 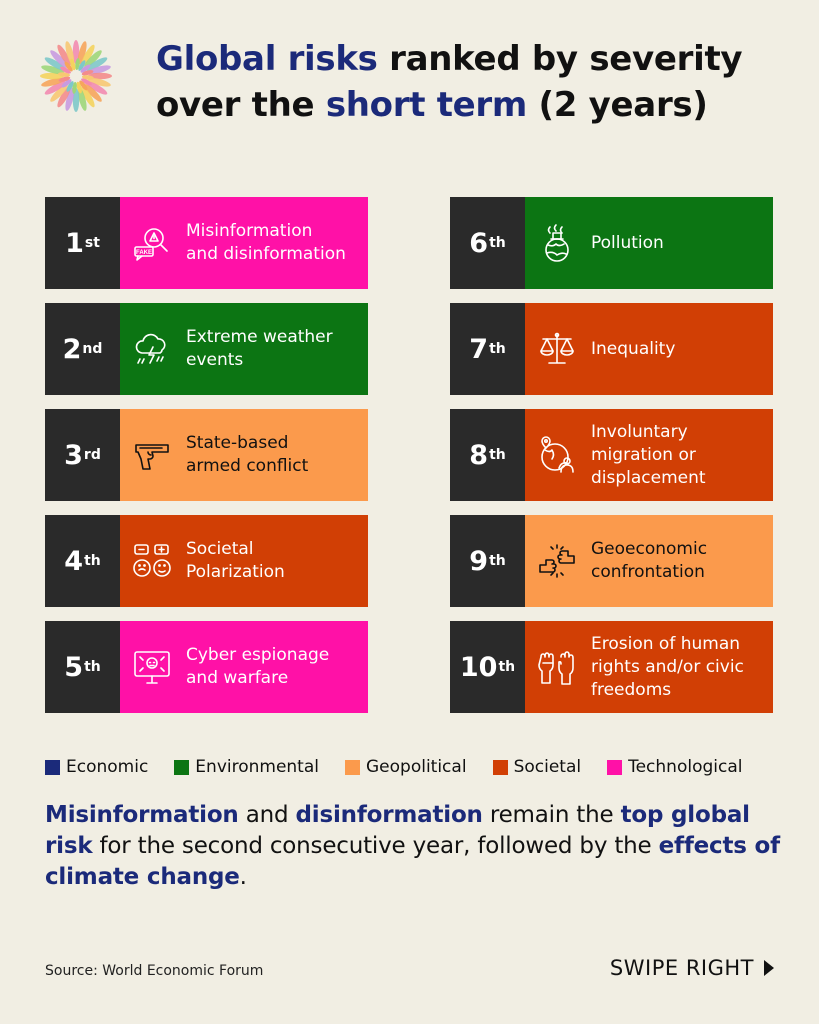 I want to click on risk-body-societal: Societal Polarization, so click(x=244, y=561).